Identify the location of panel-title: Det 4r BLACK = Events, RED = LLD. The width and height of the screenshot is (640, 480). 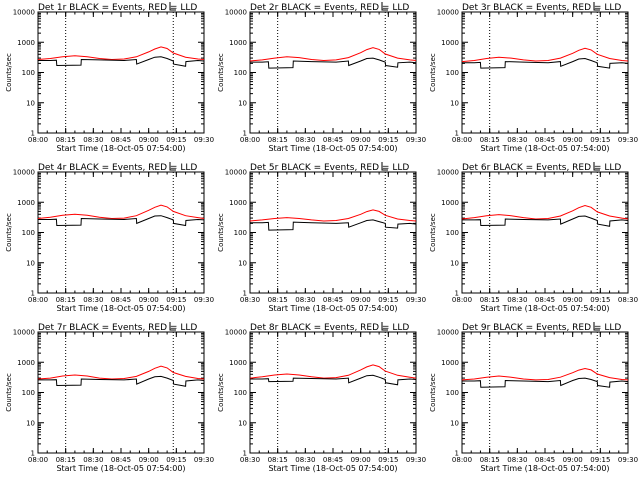
(117, 168).